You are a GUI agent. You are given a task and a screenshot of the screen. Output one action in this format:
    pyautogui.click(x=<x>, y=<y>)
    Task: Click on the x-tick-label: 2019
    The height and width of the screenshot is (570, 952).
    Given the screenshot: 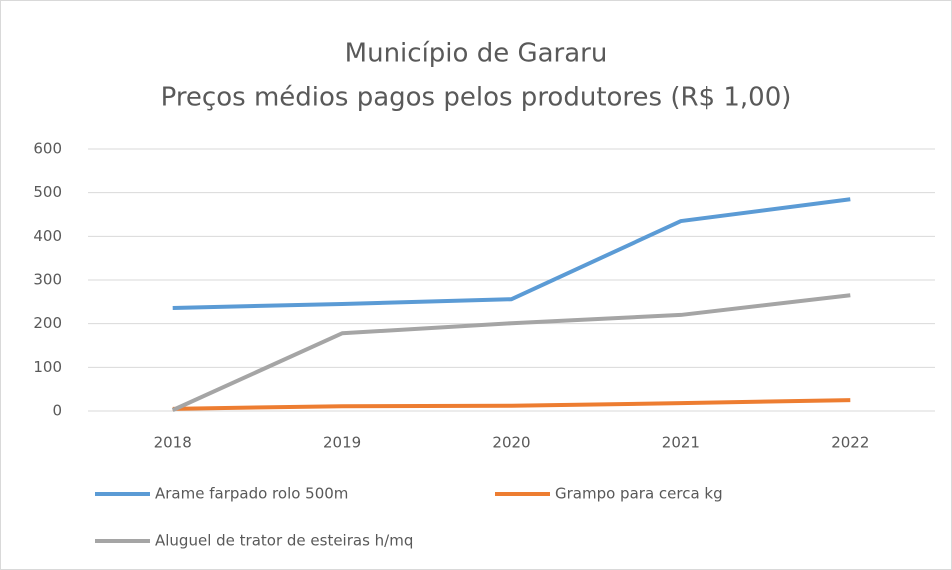 What is the action you would take?
    pyautogui.click(x=342, y=443)
    